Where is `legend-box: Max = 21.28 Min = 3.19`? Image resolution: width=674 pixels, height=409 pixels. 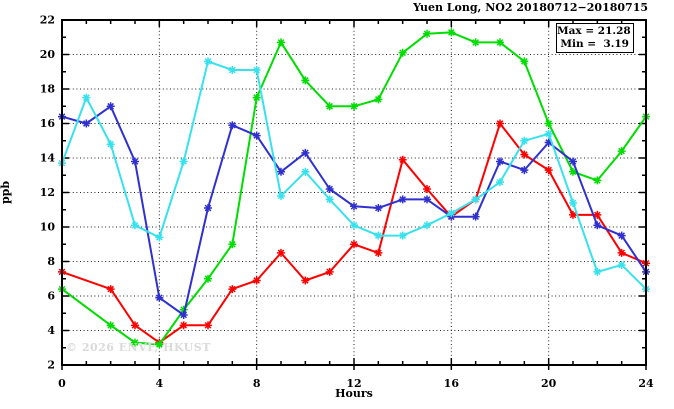
legend-box: Max = 21.28 Min = 3.19 is located at coordinates (595, 38).